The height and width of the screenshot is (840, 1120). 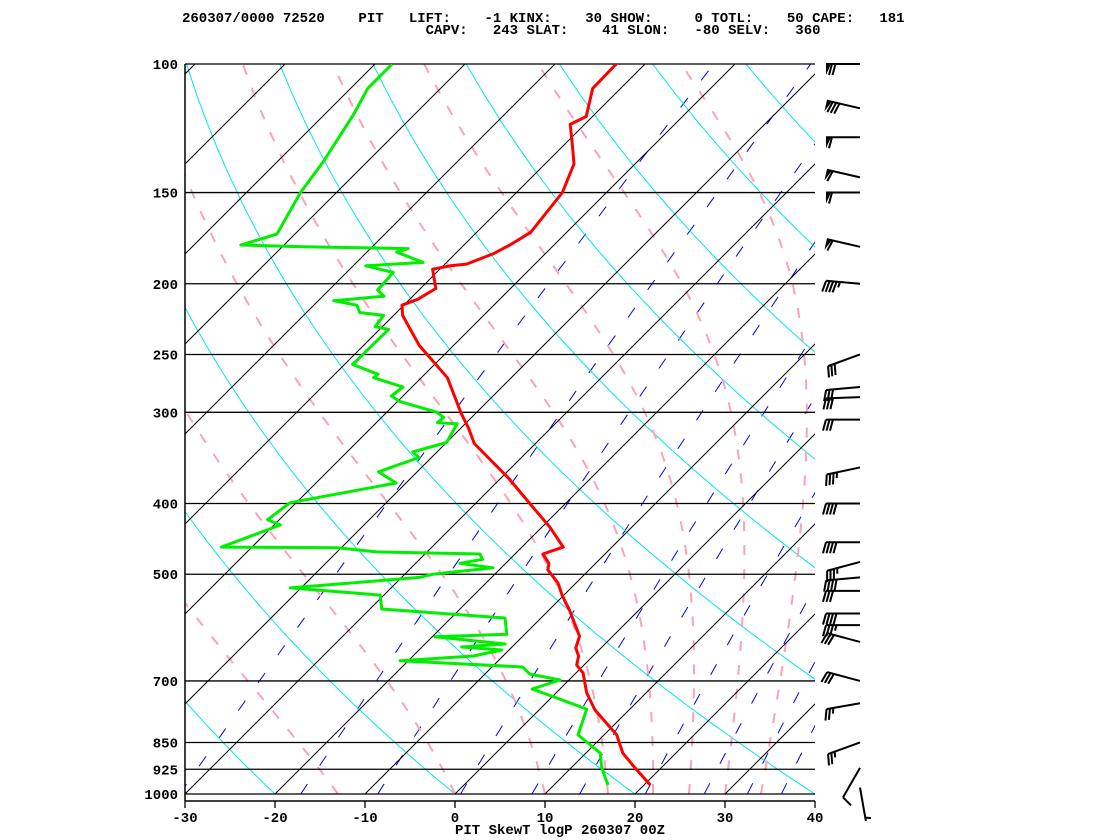 I want to click on temperature-tick-label: 40, so click(x=815, y=819).